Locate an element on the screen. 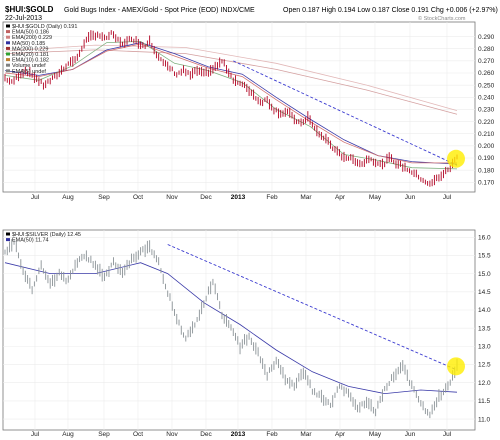  y-tick-label: 0.210 is located at coordinates (486, 134).